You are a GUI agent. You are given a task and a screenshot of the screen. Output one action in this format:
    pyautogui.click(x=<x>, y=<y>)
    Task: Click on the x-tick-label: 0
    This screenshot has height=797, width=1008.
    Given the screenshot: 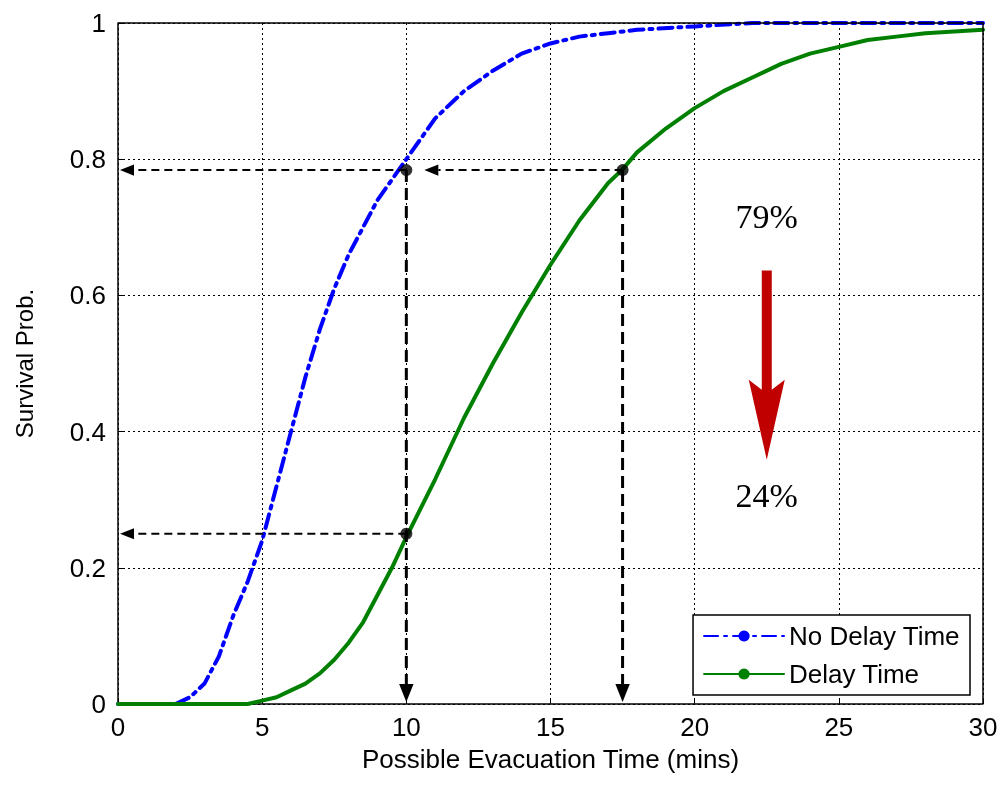 What is the action you would take?
    pyautogui.click(x=118, y=727)
    